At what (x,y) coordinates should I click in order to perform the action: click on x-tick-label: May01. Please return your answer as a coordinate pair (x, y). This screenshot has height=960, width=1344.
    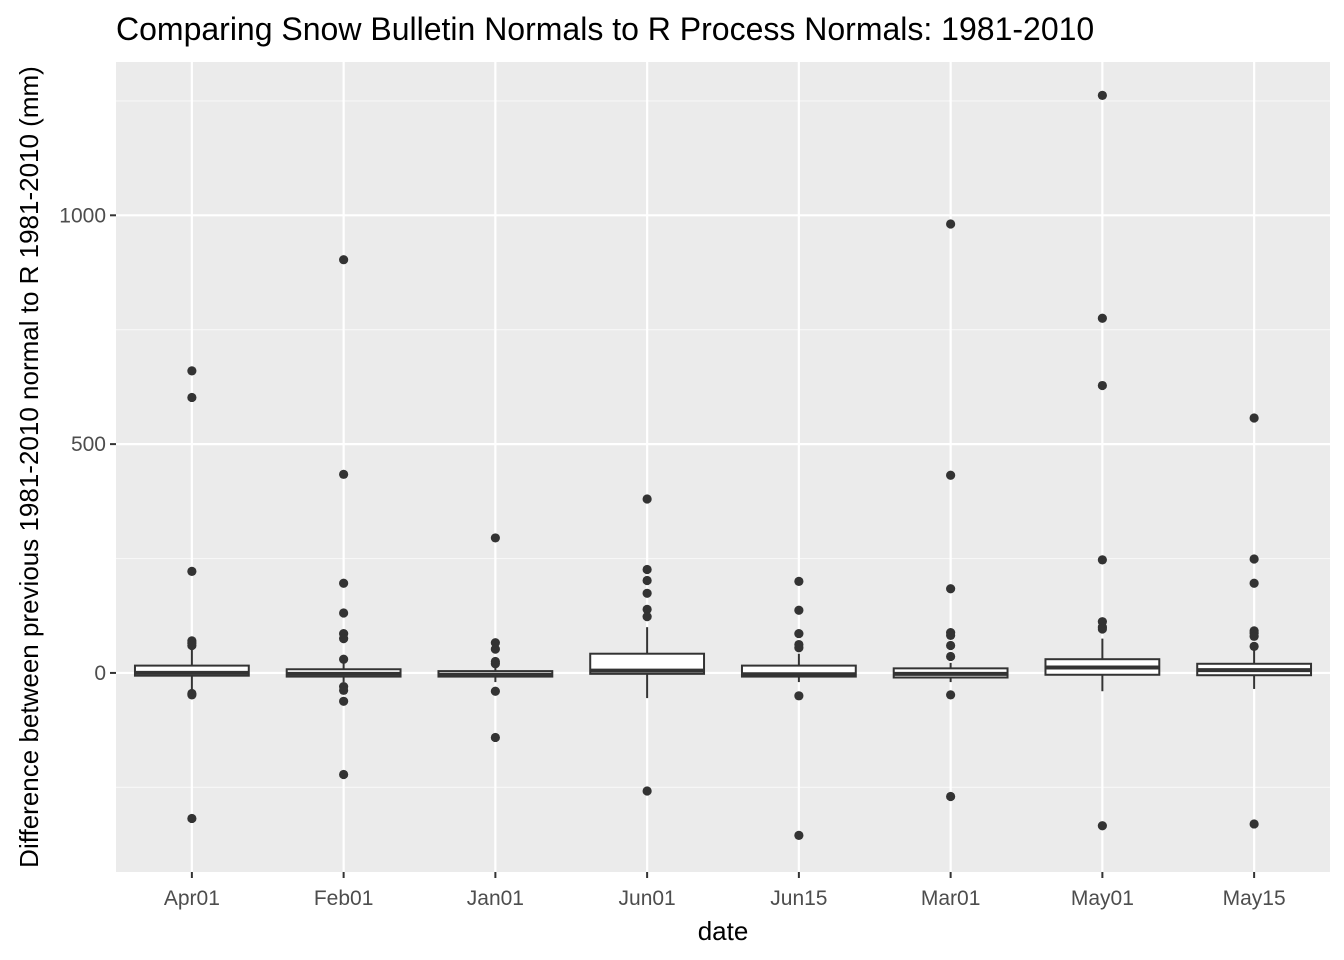
    Looking at the image, I should click on (1102, 898).